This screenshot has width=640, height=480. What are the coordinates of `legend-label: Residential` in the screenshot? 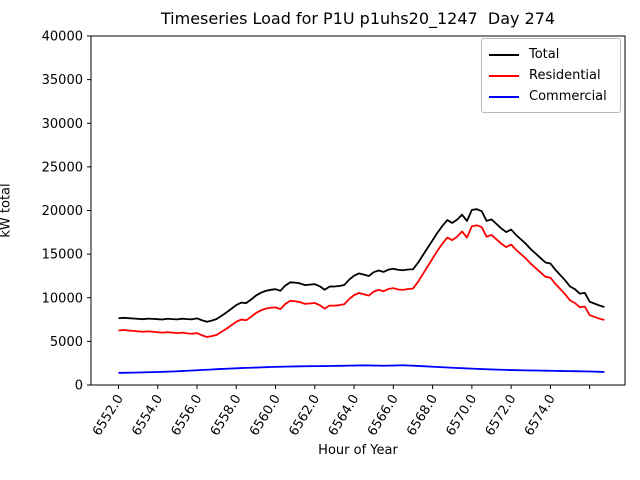 It's located at (565, 75).